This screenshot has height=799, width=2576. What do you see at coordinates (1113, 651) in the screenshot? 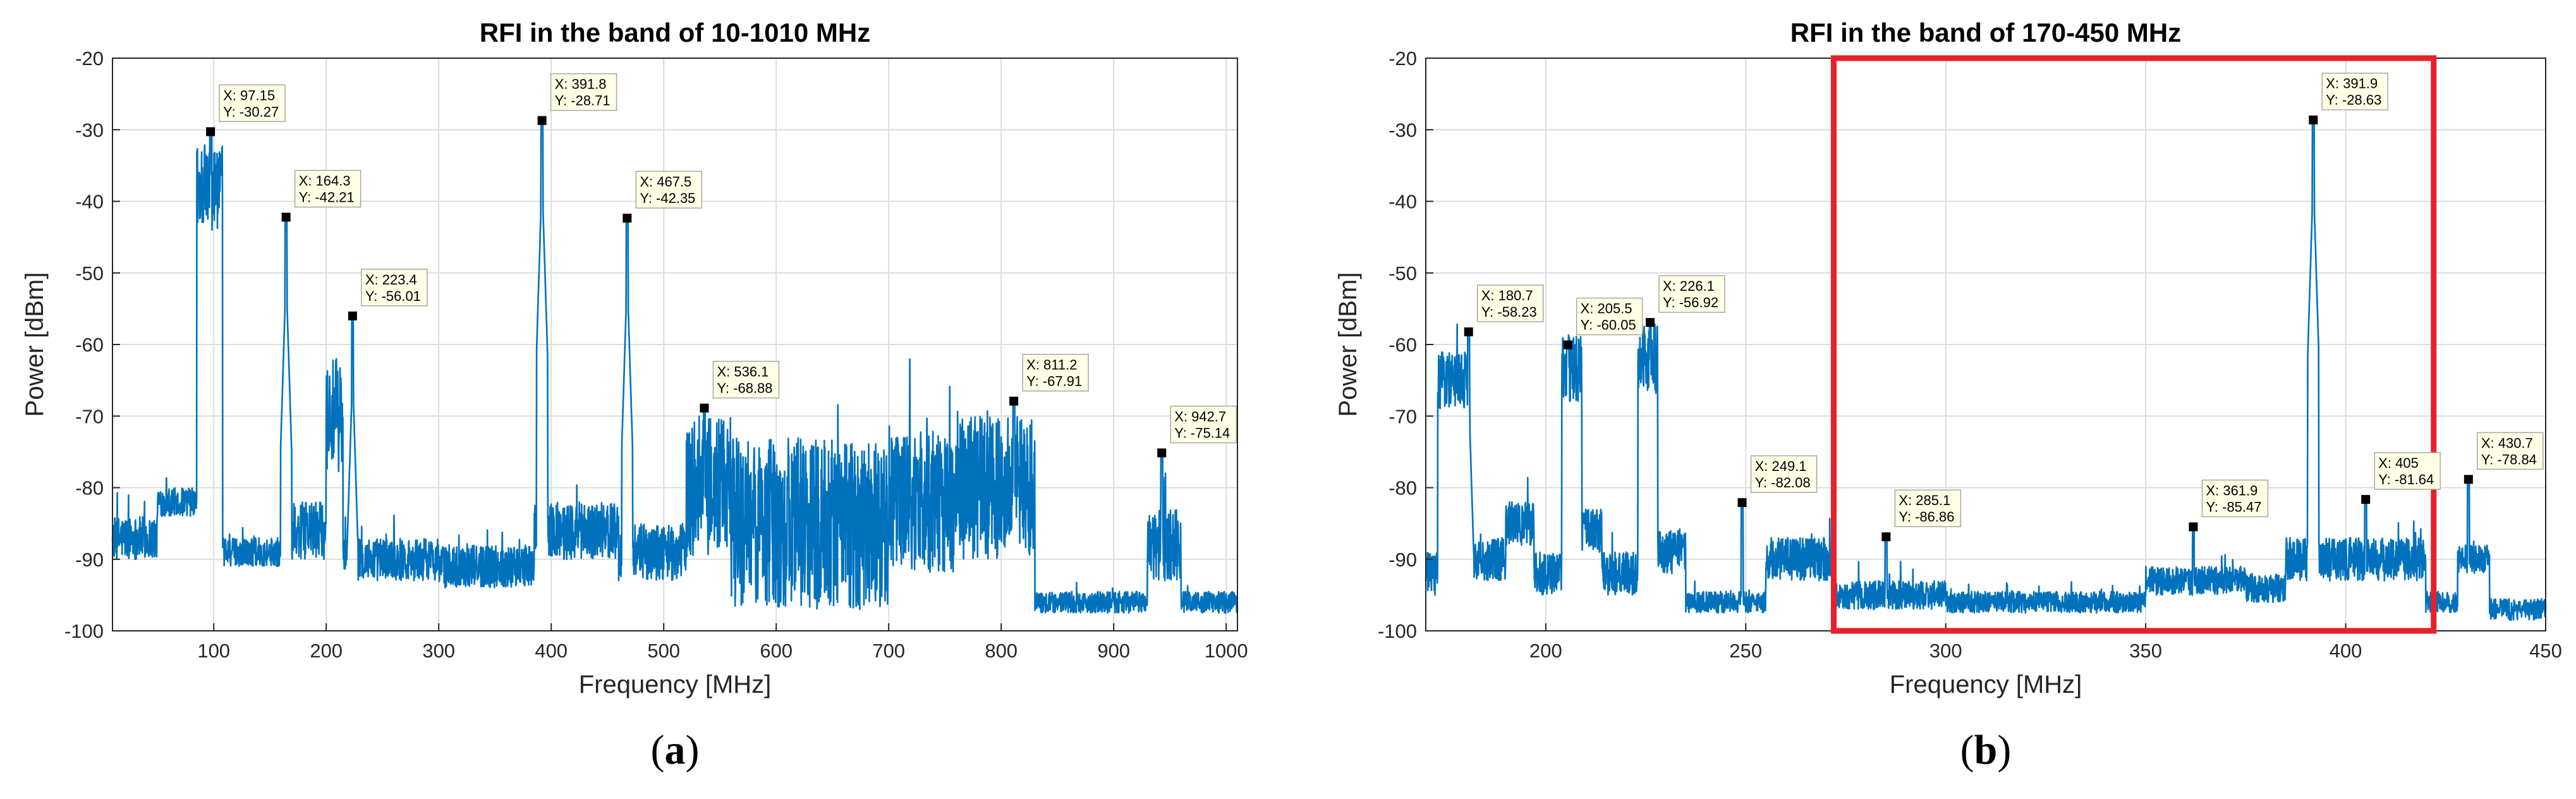
I see `x-tick-label: 900` at bounding box center [1113, 651].